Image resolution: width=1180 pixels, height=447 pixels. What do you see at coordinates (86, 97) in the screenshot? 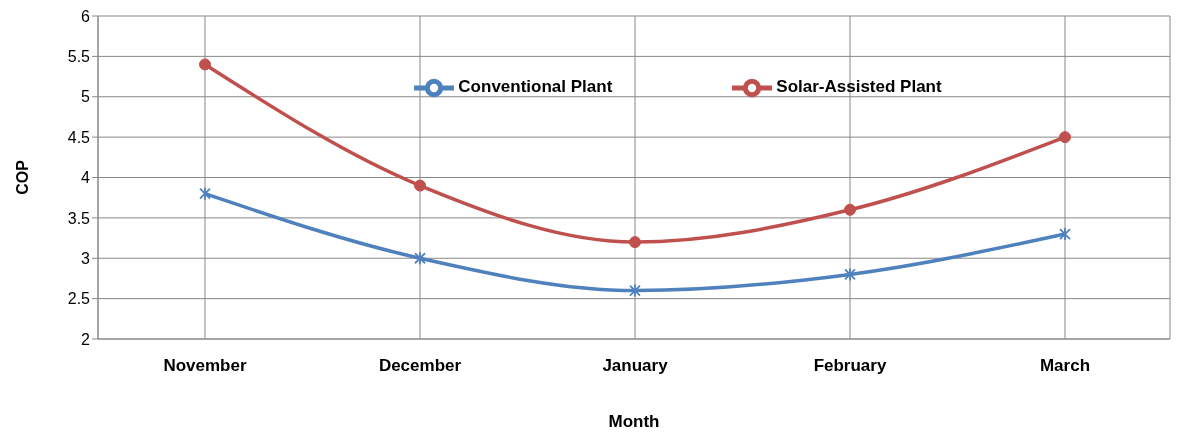
I see `y-tick-label: 5` at bounding box center [86, 97].